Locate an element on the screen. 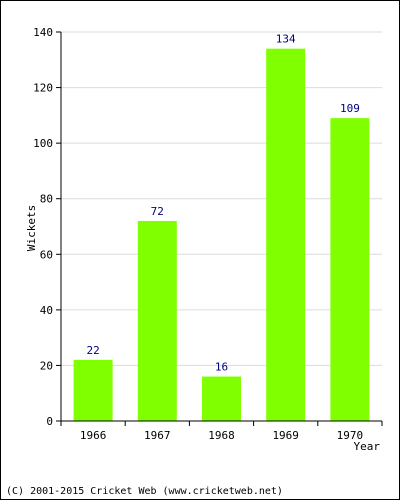 The image size is (400, 501). y-tick-label: 40 is located at coordinates (46, 310).